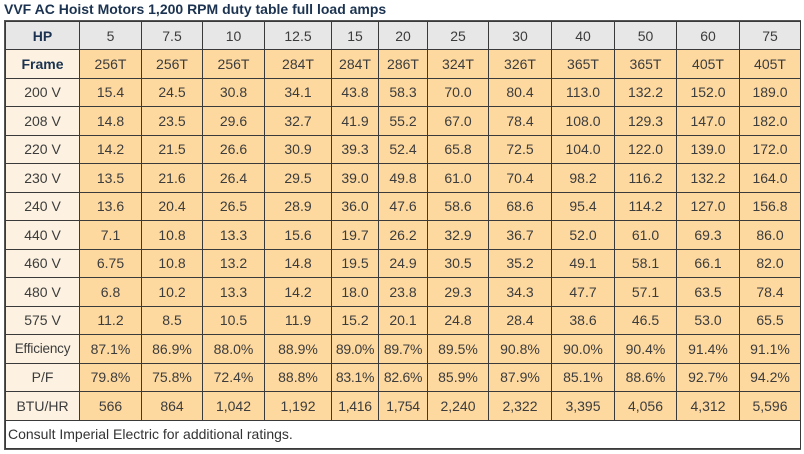 The image size is (804, 454). Describe the element at coordinates (458, 377) in the screenshot. I see `table-cell: 85.9%` at that location.